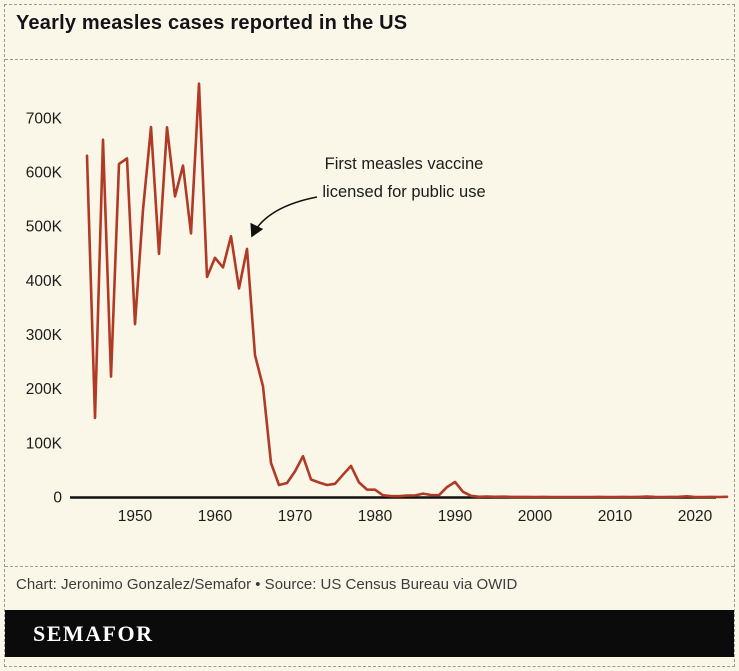  What do you see at coordinates (44, 443) in the screenshot?
I see `y-tick-label: 100K` at bounding box center [44, 443].